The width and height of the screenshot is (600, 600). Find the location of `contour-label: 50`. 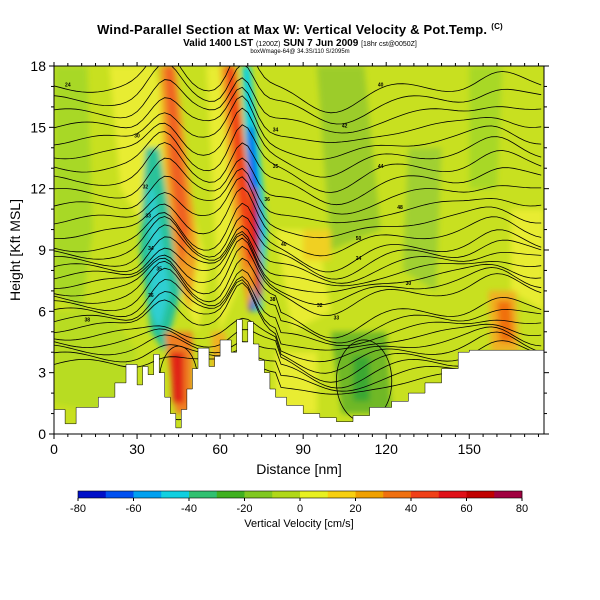

contour-label: 50 is located at coordinates (359, 239).